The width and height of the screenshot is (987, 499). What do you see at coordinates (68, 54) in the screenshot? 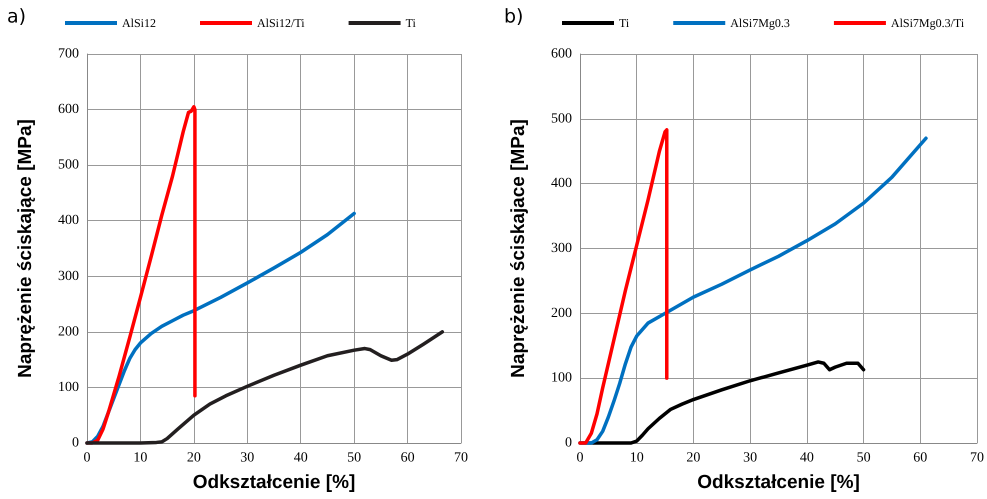
I see `y-tick-label: 700` at bounding box center [68, 54].